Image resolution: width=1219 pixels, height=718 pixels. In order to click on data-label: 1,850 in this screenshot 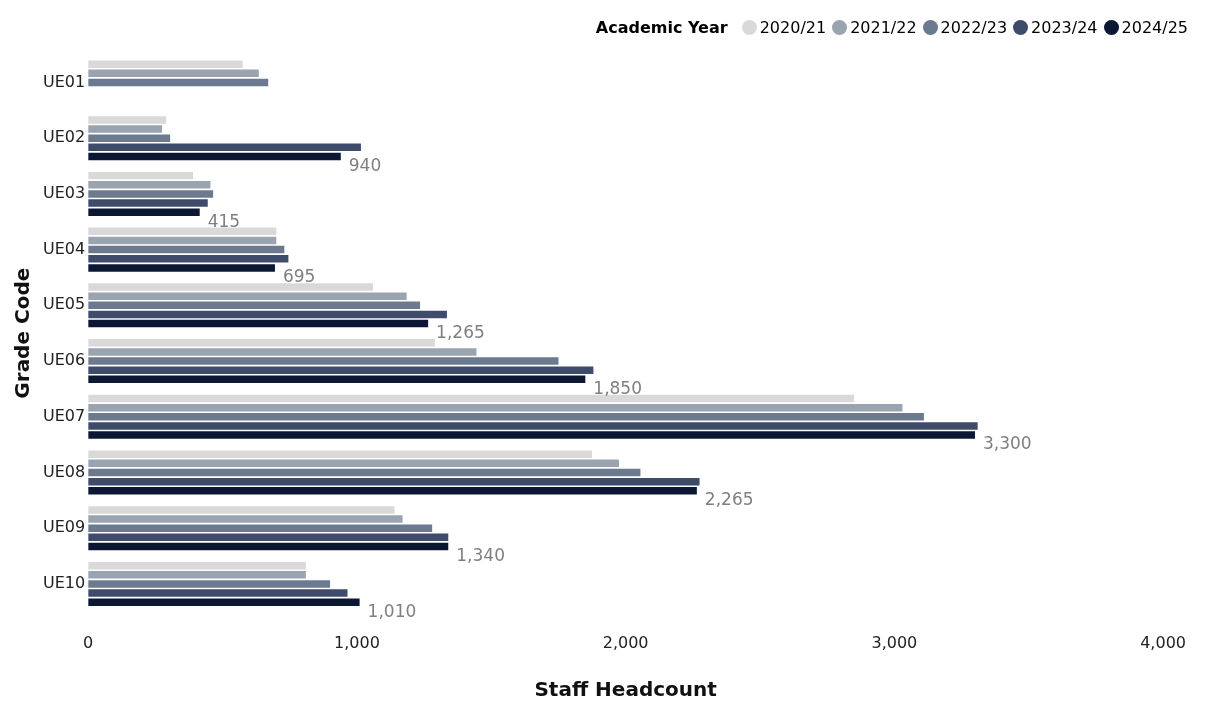, I will do `click(617, 387)`.